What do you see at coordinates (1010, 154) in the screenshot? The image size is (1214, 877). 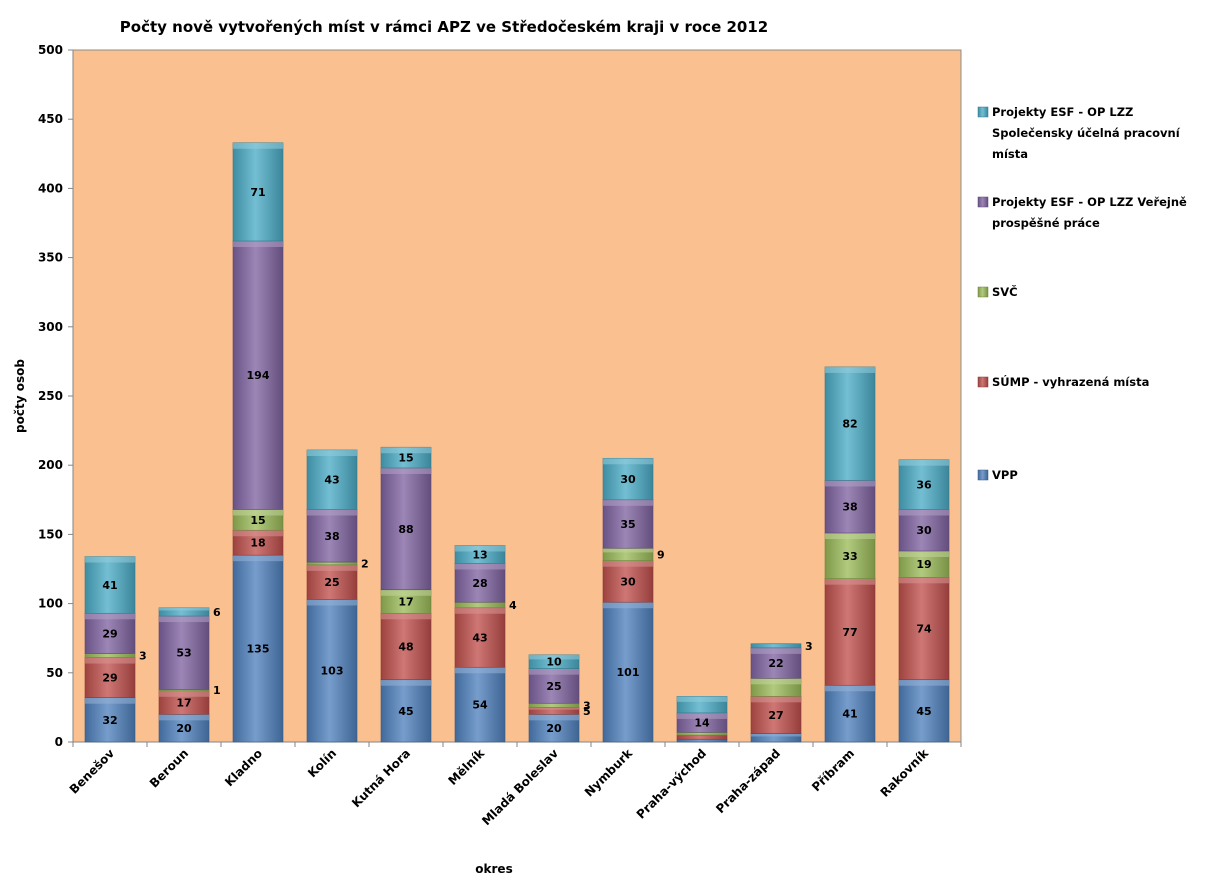 I see `legend-label: místa` at bounding box center [1010, 154].